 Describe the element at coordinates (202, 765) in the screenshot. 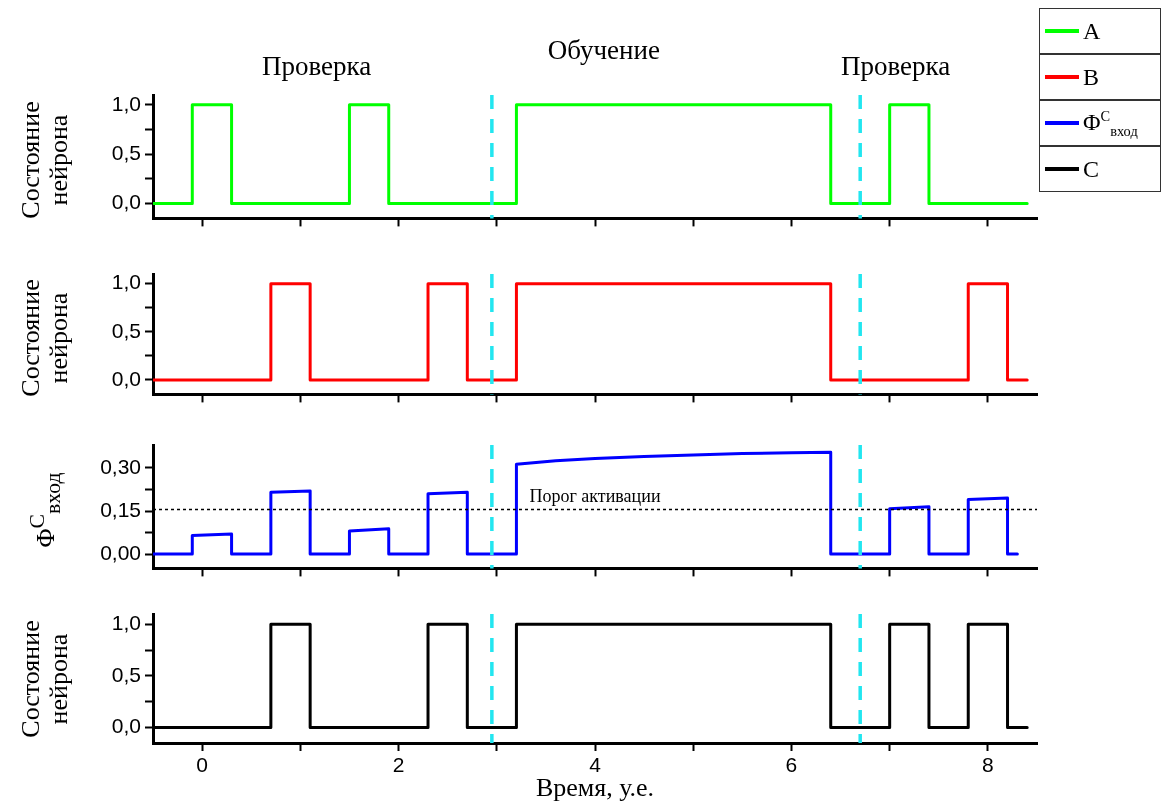

I see `x-tick-label: 0` at that location.